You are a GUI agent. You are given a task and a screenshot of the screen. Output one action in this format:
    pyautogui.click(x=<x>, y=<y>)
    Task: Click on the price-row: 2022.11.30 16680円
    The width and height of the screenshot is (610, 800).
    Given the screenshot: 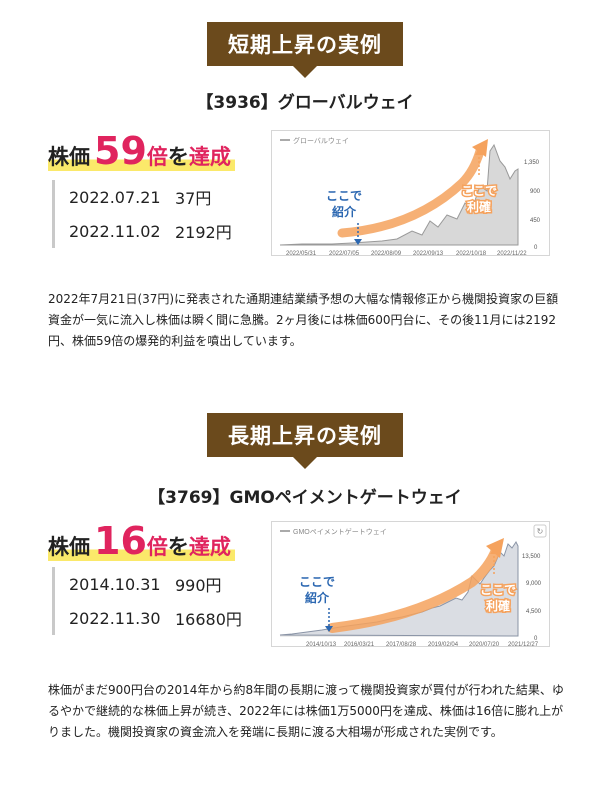 What is the action you would take?
    pyautogui.click(x=155, y=618)
    